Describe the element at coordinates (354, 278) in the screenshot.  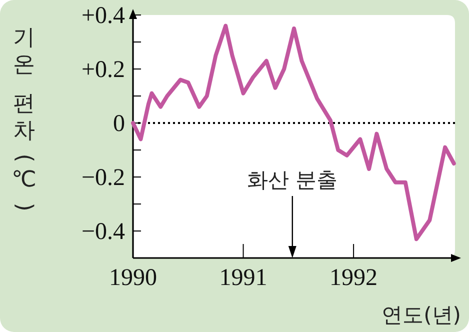
I see `x-tick-label: 1992` at that location.